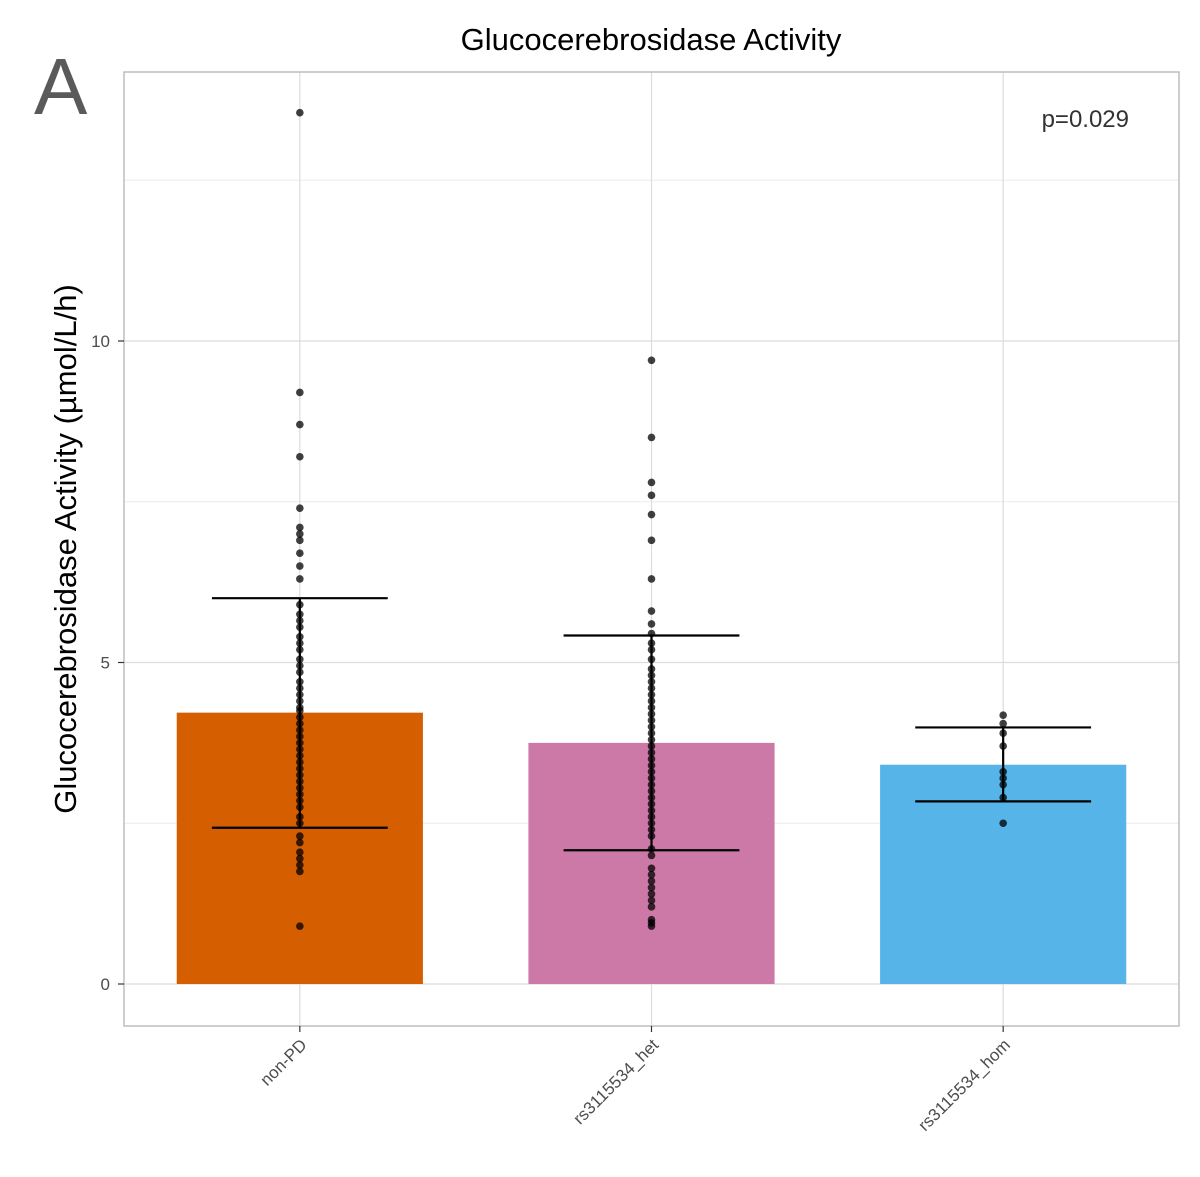 The width and height of the screenshot is (1200, 1177). What do you see at coordinates (1085, 119) in the screenshot?
I see `p-value-annotation: p=0.029` at bounding box center [1085, 119].